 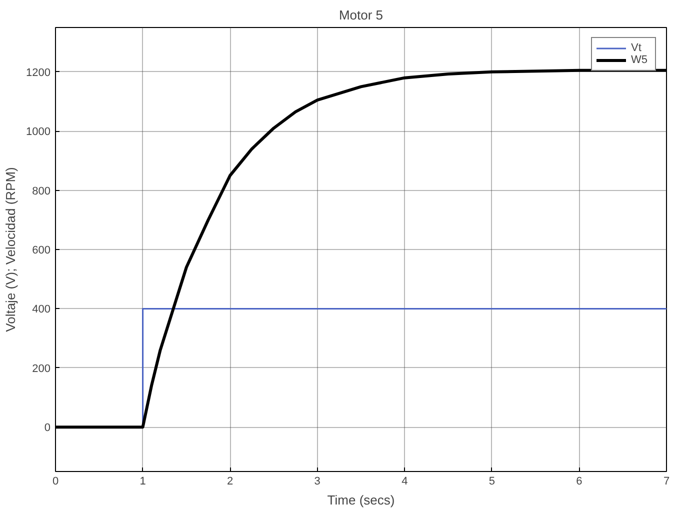 I want to click on chart-title: Motor 5, so click(x=361, y=15).